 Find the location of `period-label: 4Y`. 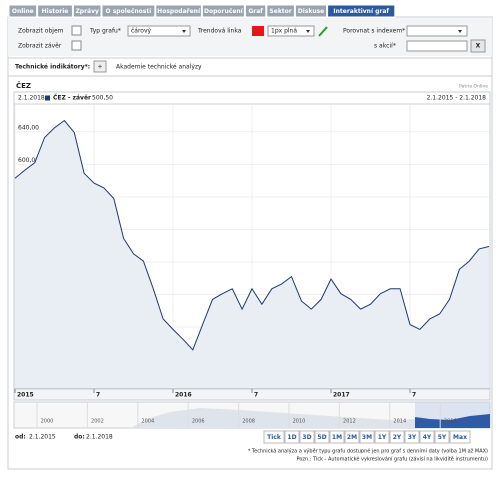

period-label: 4Y is located at coordinates (427, 437).